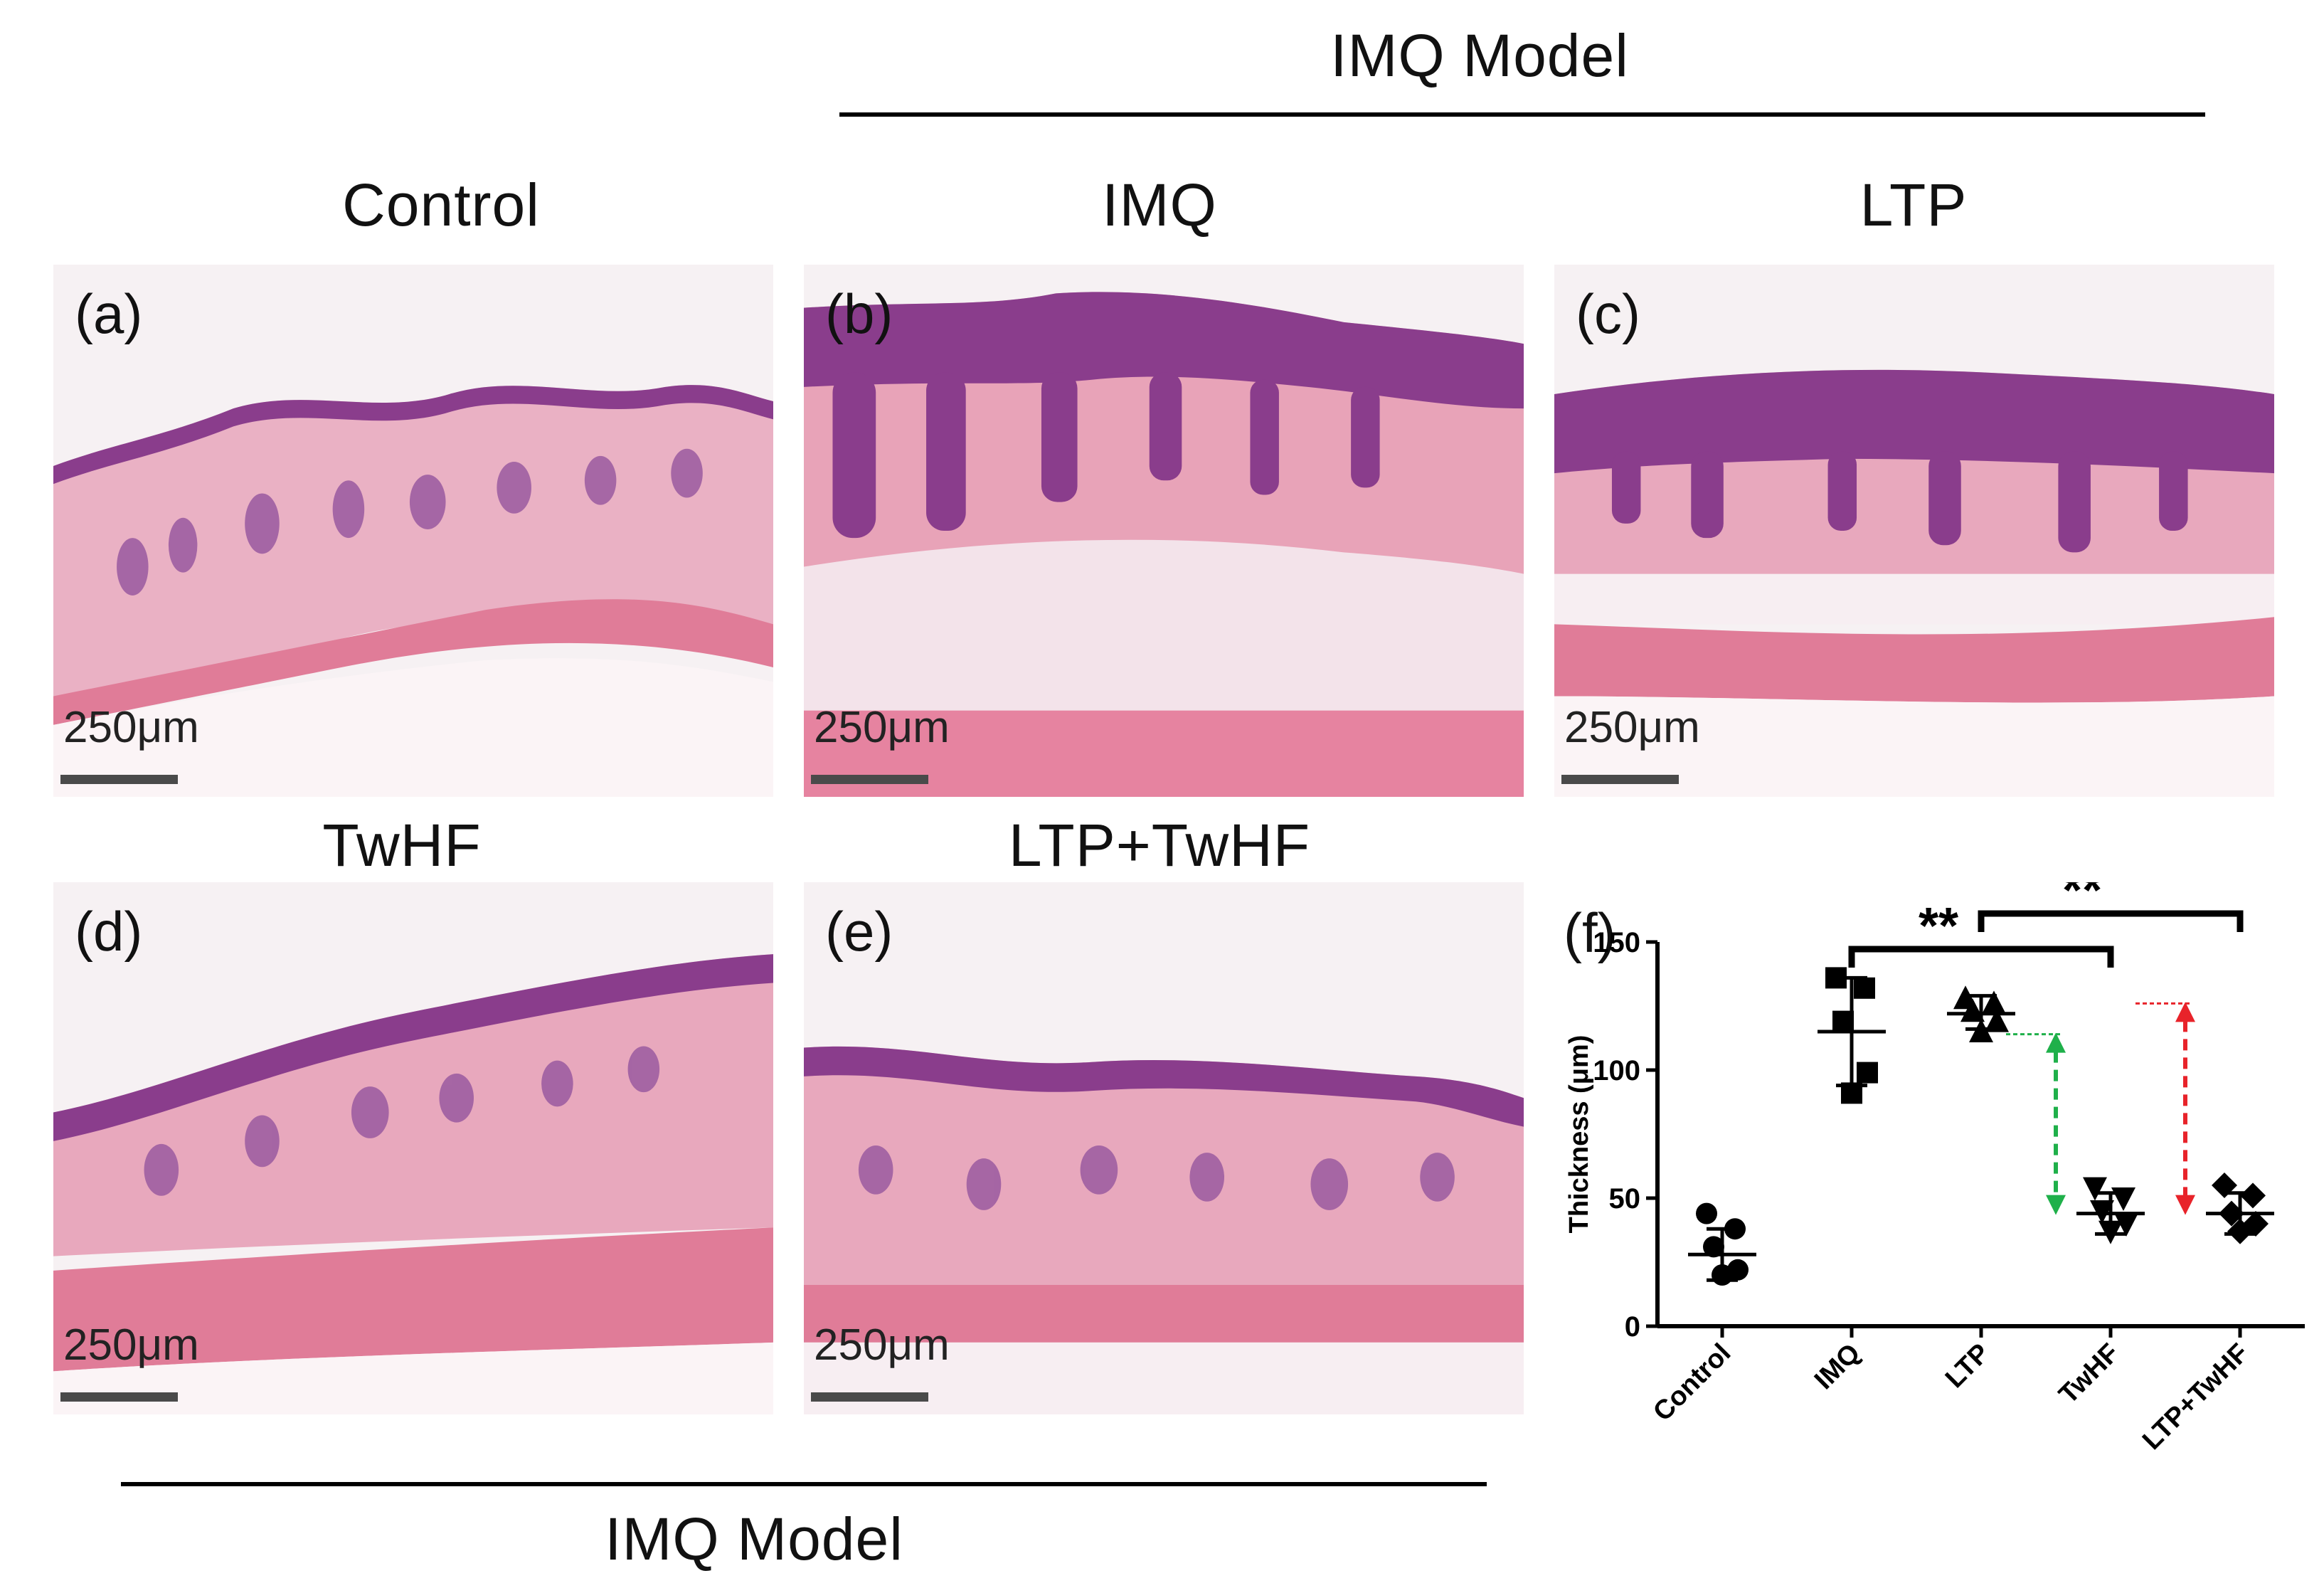  What do you see at coordinates (109, 313) in the screenshot?
I see `panel-label-a: (a)` at bounding box center [109, 313].